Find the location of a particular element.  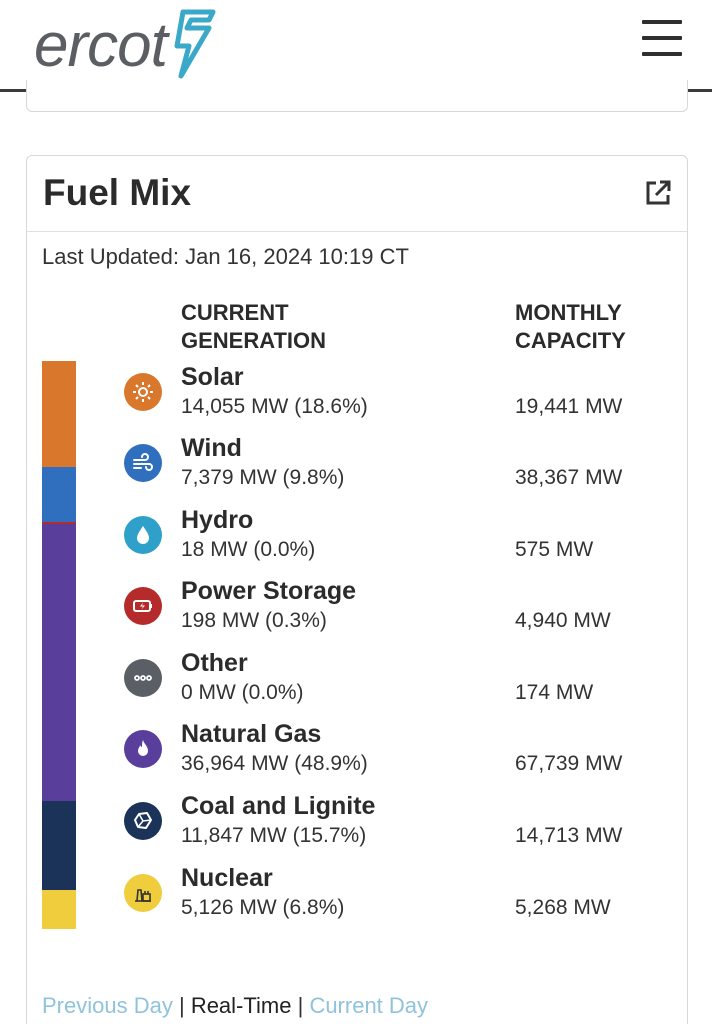

fuel-name: Solar is located at coordinates (212, 377).